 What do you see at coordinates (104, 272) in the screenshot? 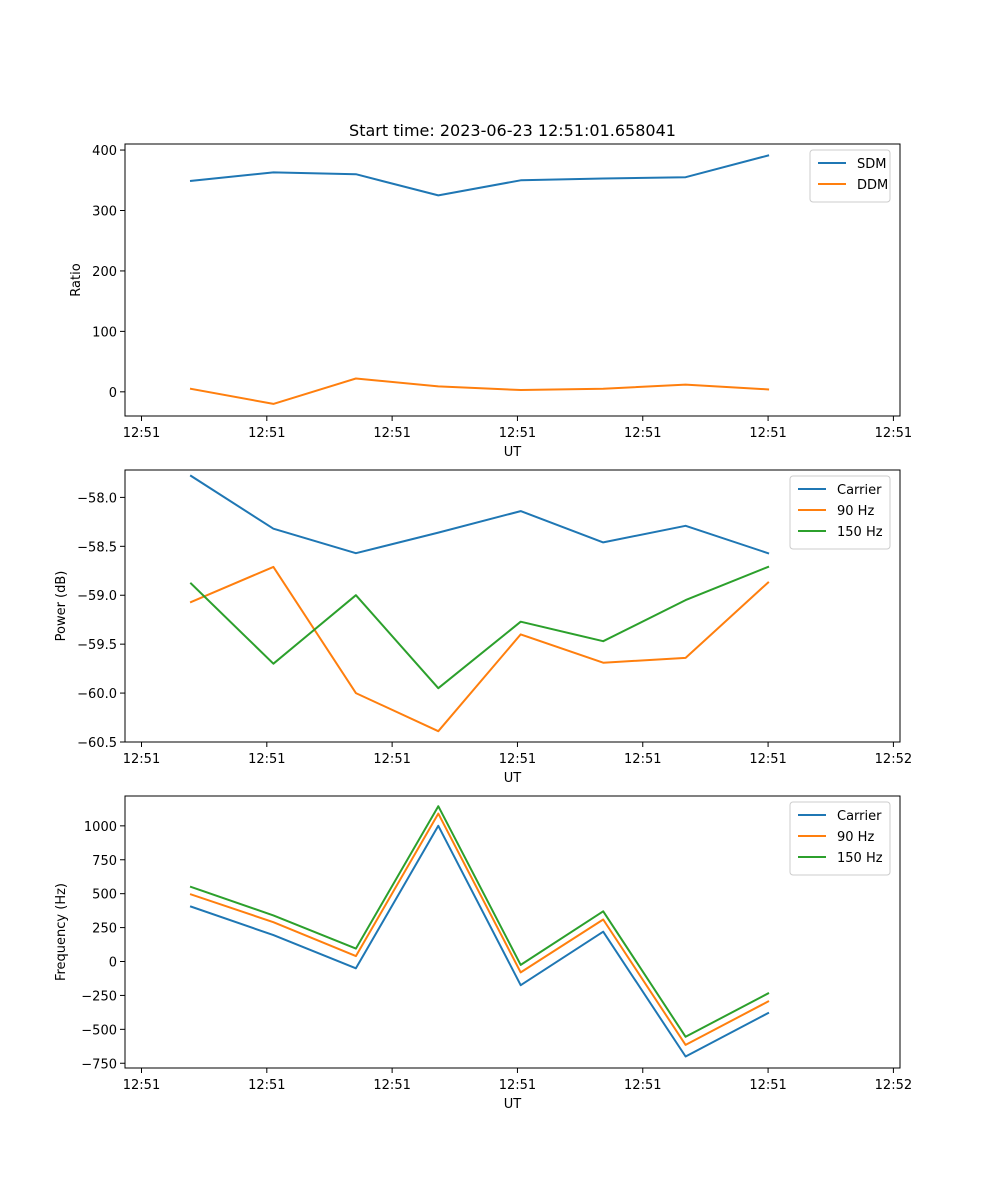
I see `y-tick-label: 200` at bounding box center [104, 272].